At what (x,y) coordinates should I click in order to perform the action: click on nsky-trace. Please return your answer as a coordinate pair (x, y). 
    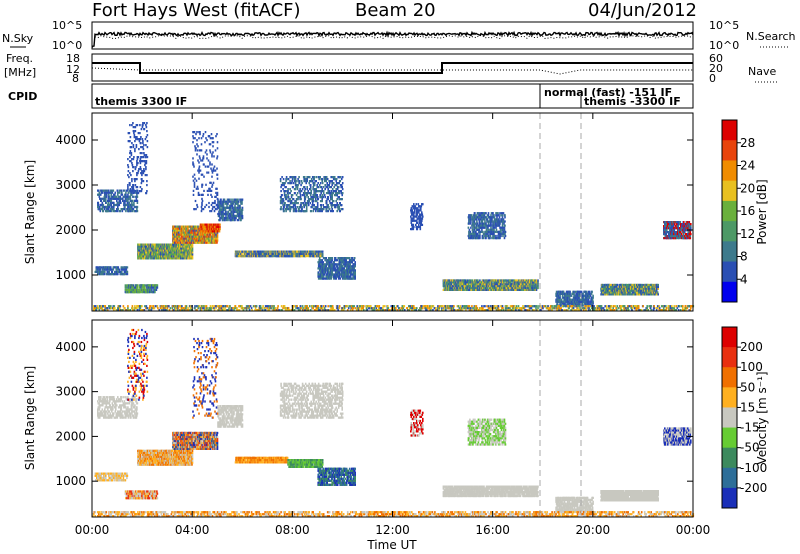
    Looking at the image, I should click on (392, 39).